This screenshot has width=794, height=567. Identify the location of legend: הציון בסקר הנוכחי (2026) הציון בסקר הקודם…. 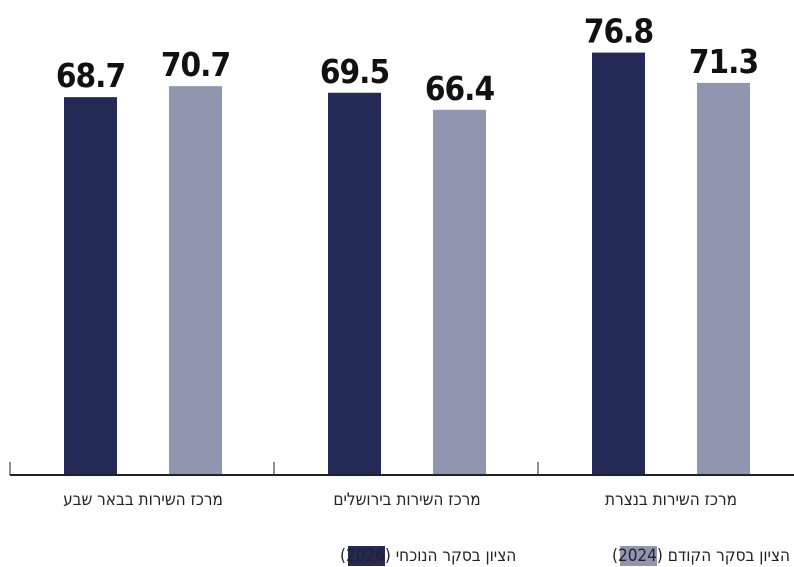
(565, 556).